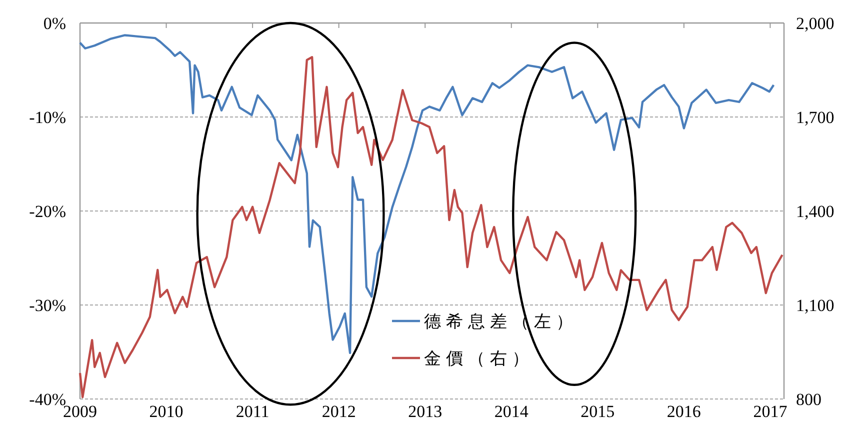 The image size is (861, 435). Describe the element at coordinates (809, 399) in the screenshot. I see `y2-tick-label: 800` at that location.